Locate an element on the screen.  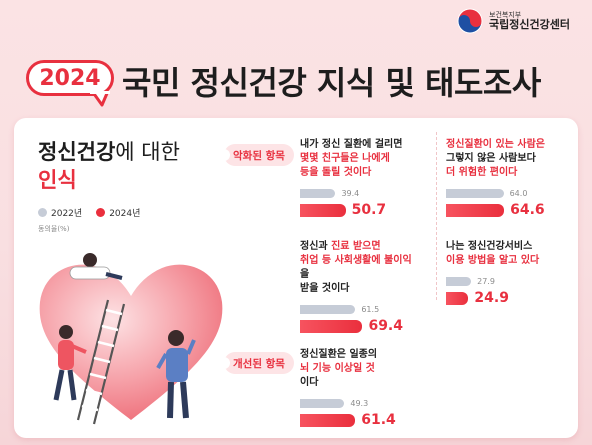
item-bars: 49.3 61.4 is located at coordinates (348, 412).